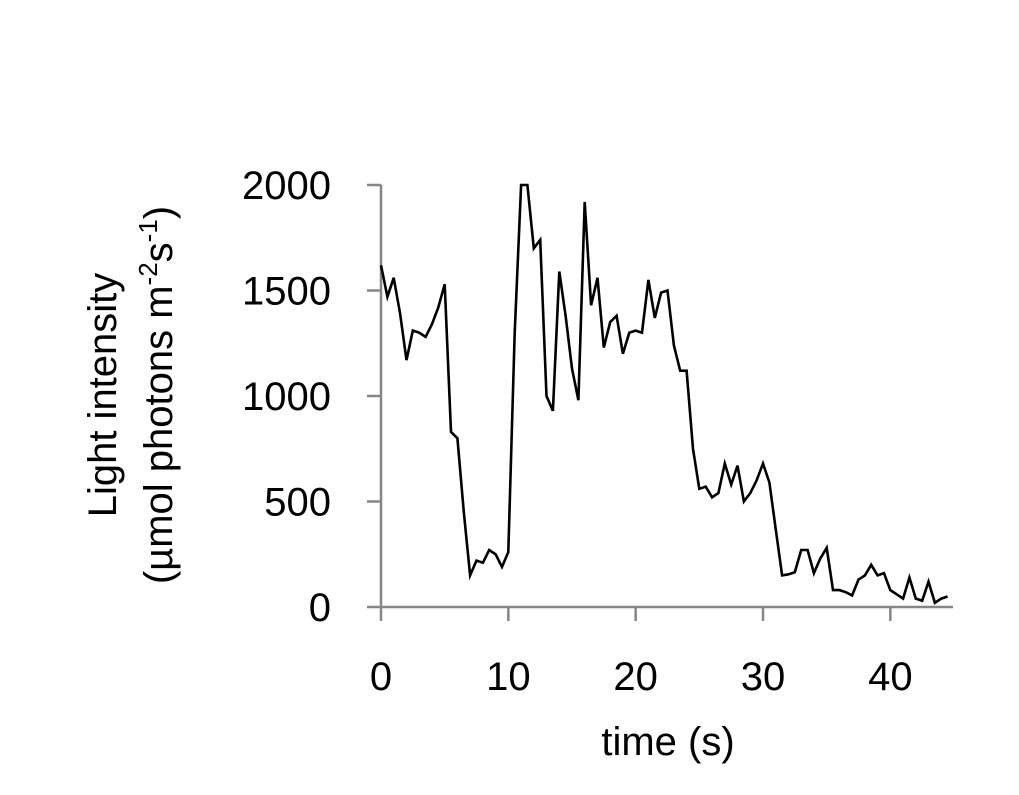 The height and width of the screenshot is (795, 1019). I want to click on y-axis-title-line1: Light intensity, so click(103, 395).